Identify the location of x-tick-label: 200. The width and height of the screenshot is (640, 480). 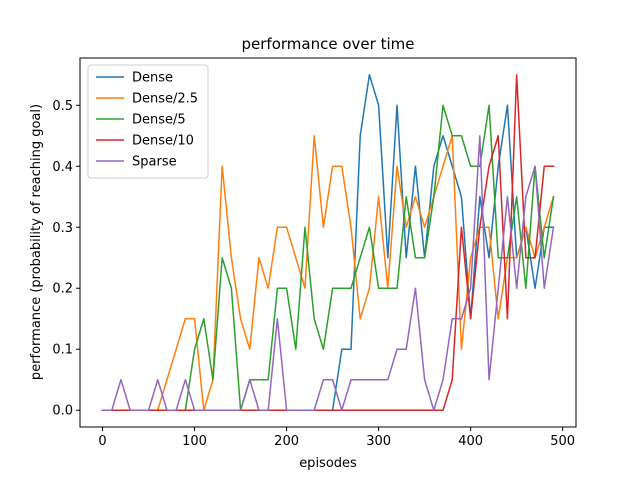
(286, 441).